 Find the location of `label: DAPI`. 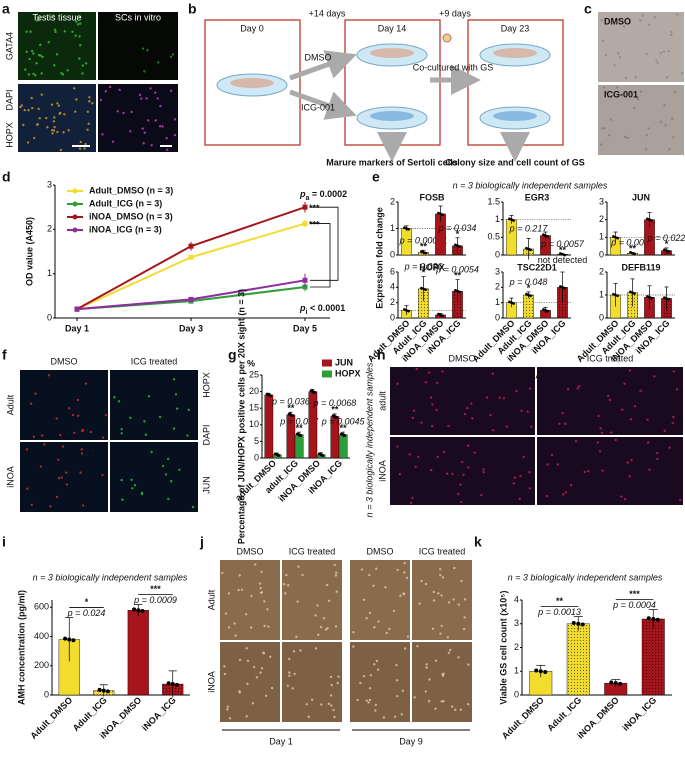

label: DAPI is located at coordinates (9, 99).